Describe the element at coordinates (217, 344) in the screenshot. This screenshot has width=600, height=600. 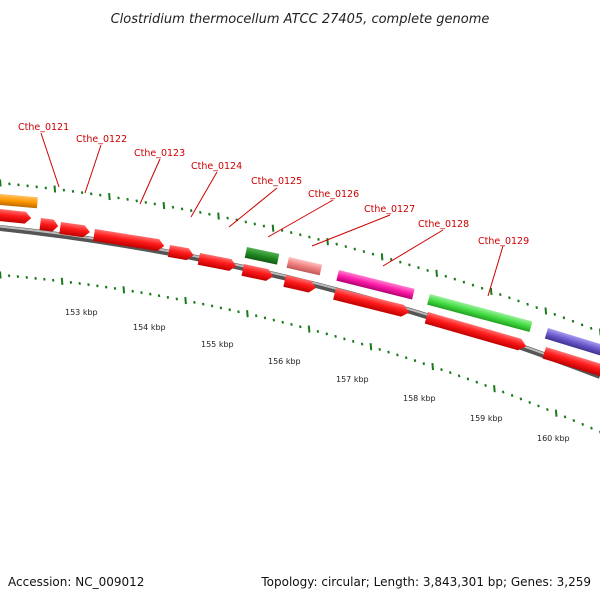
I see `kbp-label: 155 kbp` at that location.